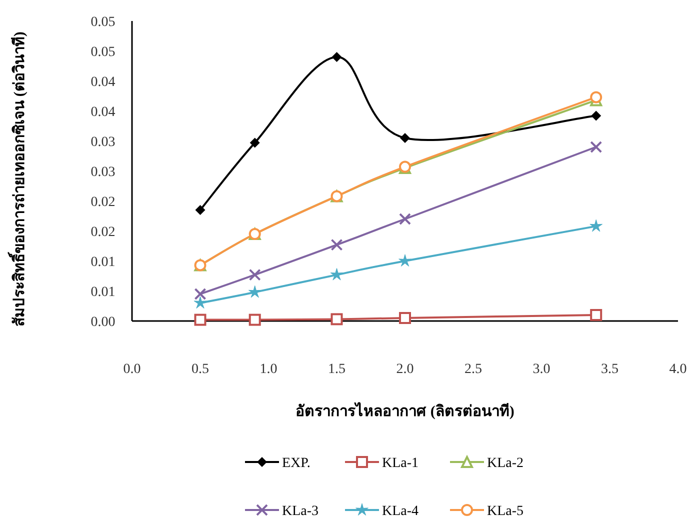 This screenshot has width=697, height=523. What do you see at coordinates (400, 463) in the screenshot?
I see `legend-label: KLa-1` at bounding box center [400, 463].